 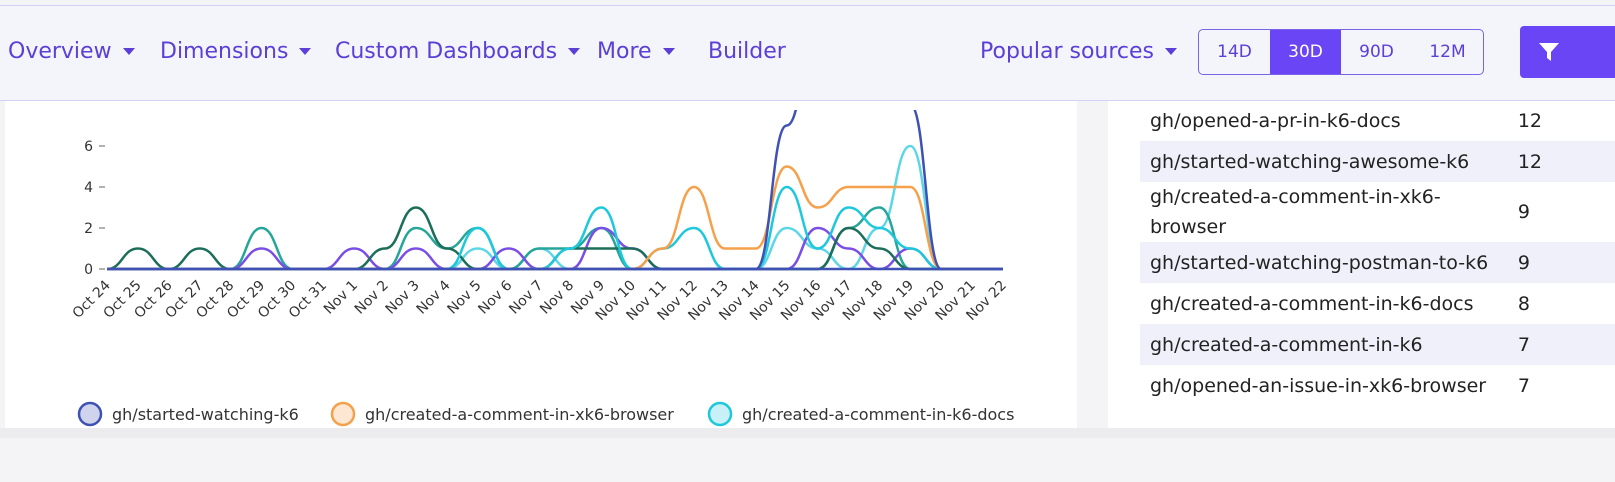 What do you see at coordinates (526, 298) in the screenshot?
I see `x-tick-label: Nov 7` at bounding box center [526, 298].